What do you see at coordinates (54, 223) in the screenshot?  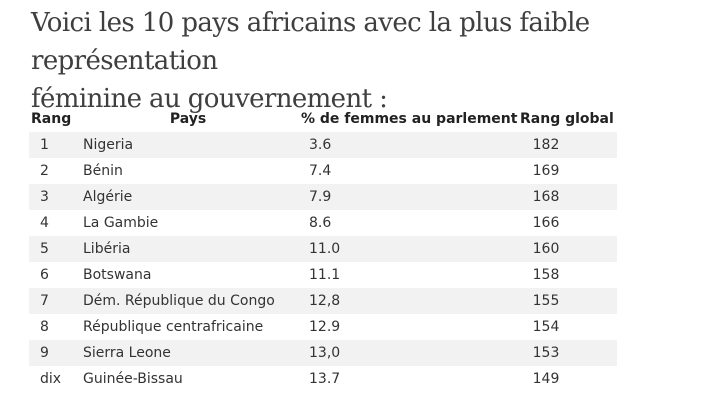 I see `cell-rank: 4` at bounding box center [54, 223].